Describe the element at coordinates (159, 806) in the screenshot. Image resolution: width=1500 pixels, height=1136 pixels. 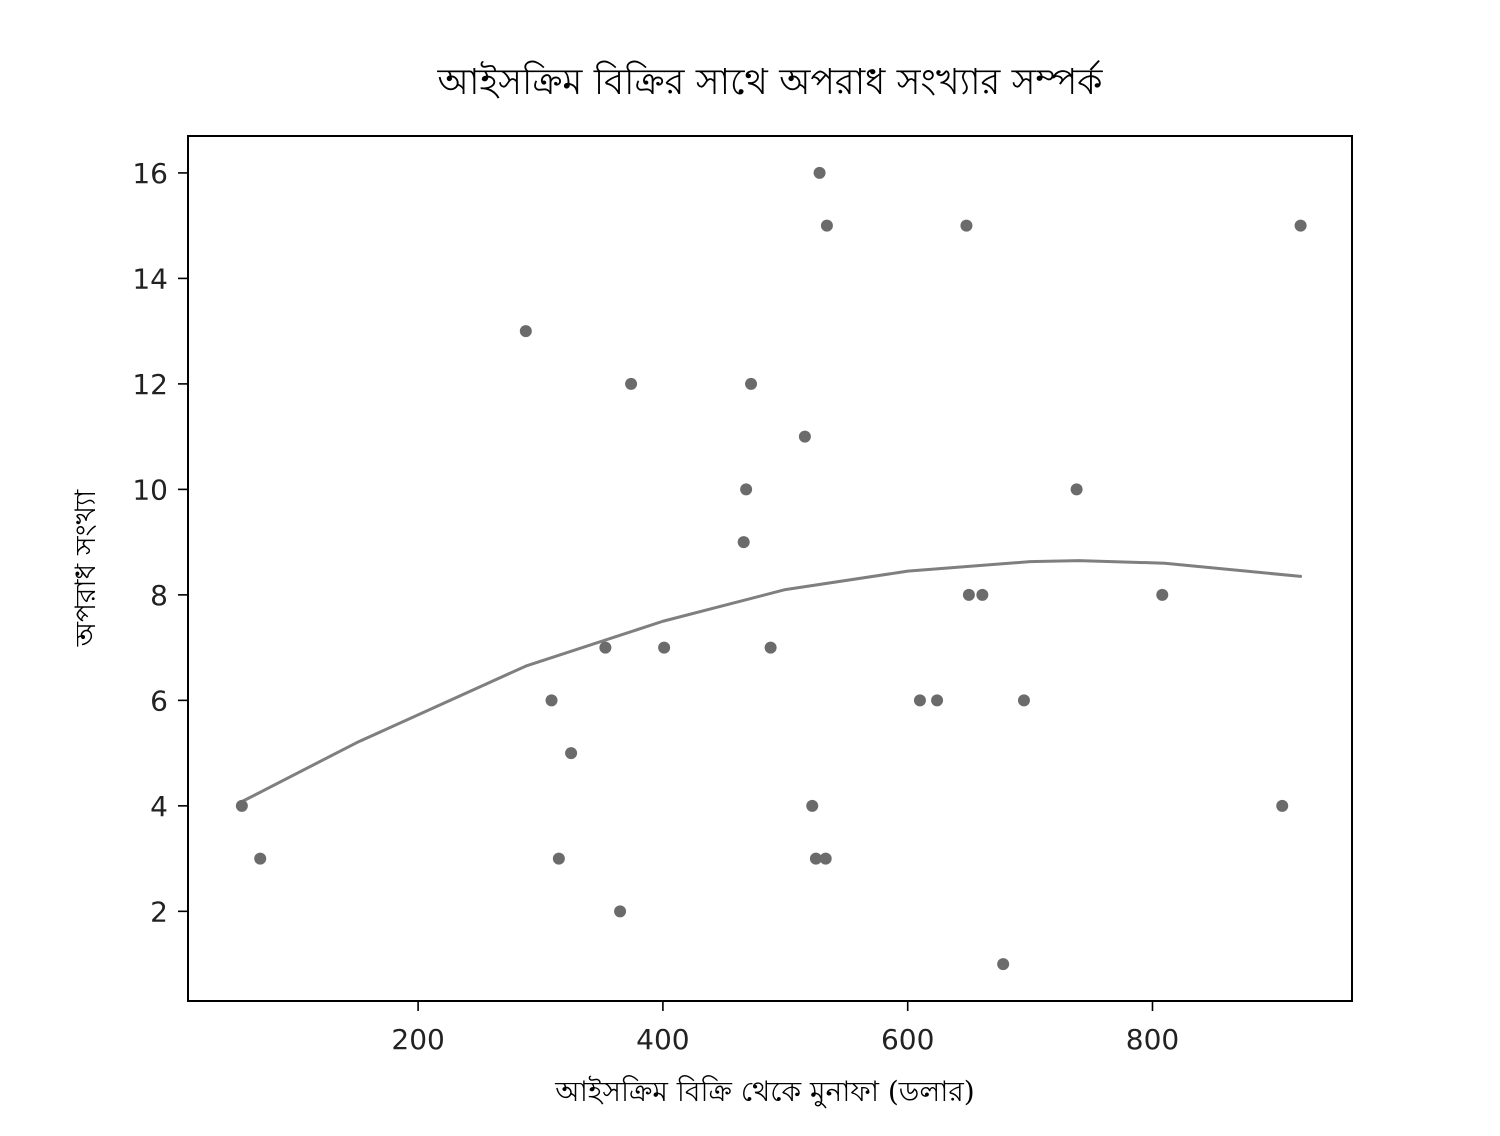
I see `y-tick-label: 4` at that location.